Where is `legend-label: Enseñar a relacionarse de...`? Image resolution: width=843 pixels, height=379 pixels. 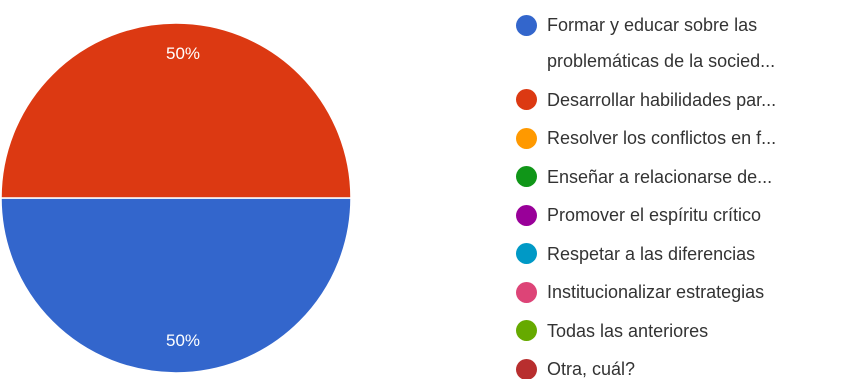
legend-label: Enseñar a relacionarse de... is located at coordinates (660, 176).